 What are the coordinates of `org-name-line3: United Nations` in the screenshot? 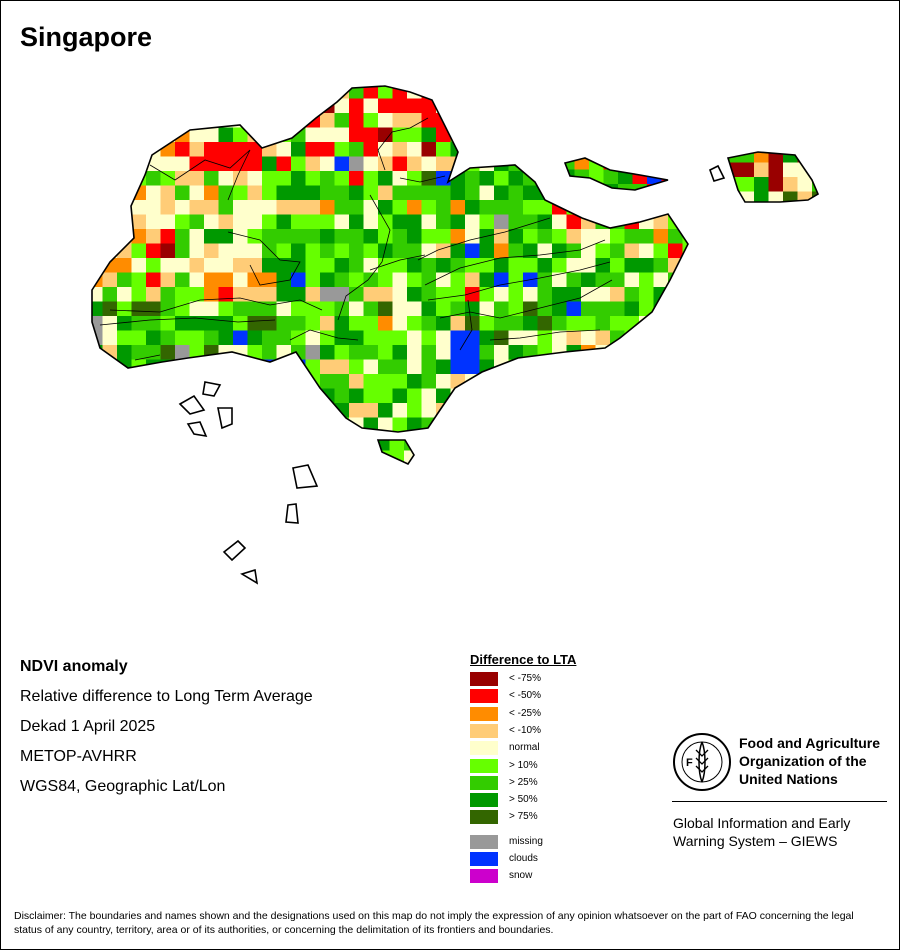 It's located at (788, 779).